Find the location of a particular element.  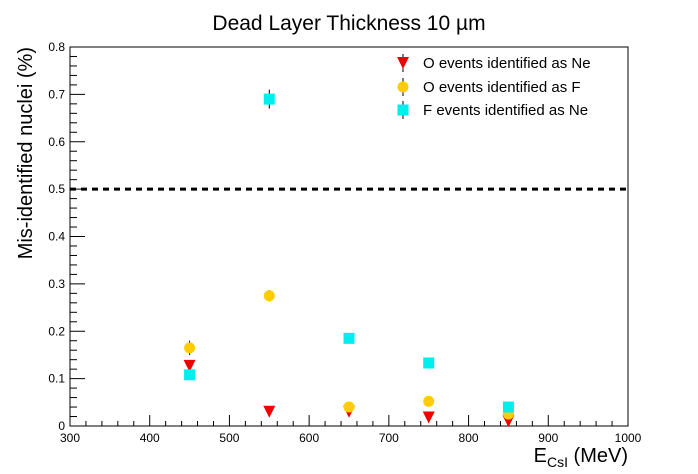

y-tick-label: 0.4 is located at coordinates (56, 237).